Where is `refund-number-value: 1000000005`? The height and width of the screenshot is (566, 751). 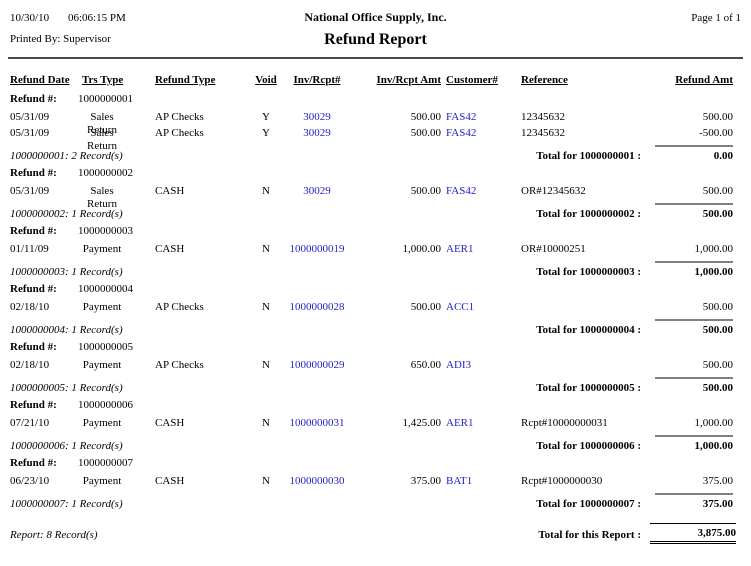 refund-number-value: 1000000005 is located at coordinates (105, 347).